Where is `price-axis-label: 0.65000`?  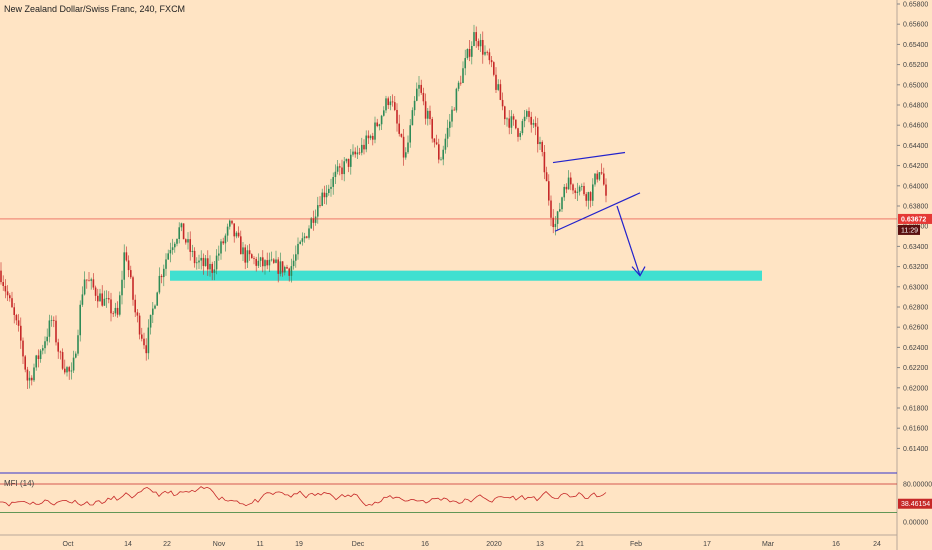 price-axis-label: 0.65000 is located at coordinates (915, 85).